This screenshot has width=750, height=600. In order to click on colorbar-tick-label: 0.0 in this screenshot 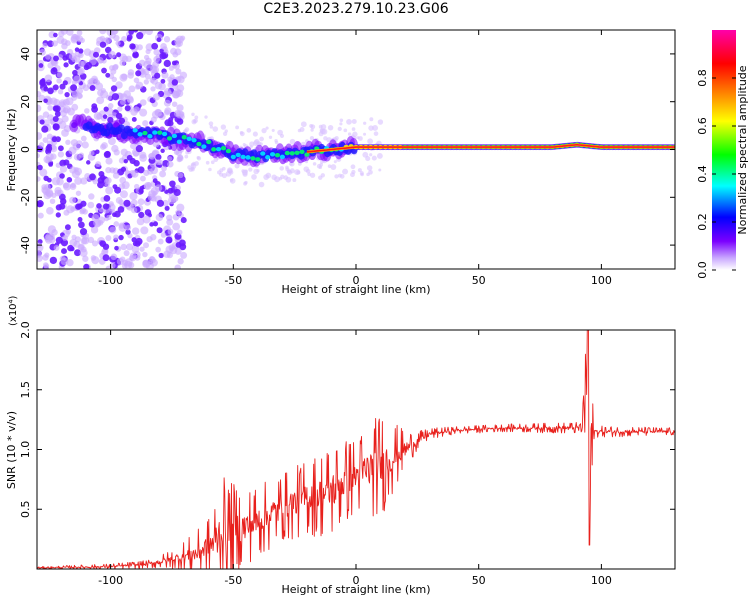, I will do `click(702, 270)`.